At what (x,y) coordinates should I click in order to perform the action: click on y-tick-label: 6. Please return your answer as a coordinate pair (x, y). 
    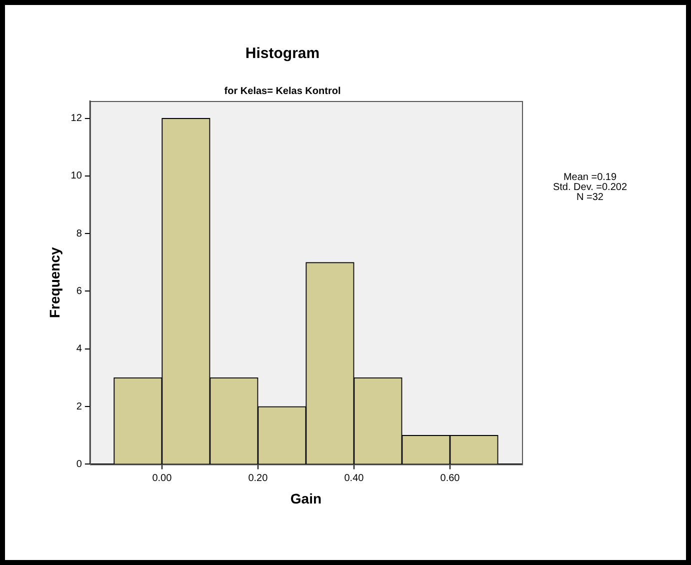
    Looking at the image, I should click on (79, 291).